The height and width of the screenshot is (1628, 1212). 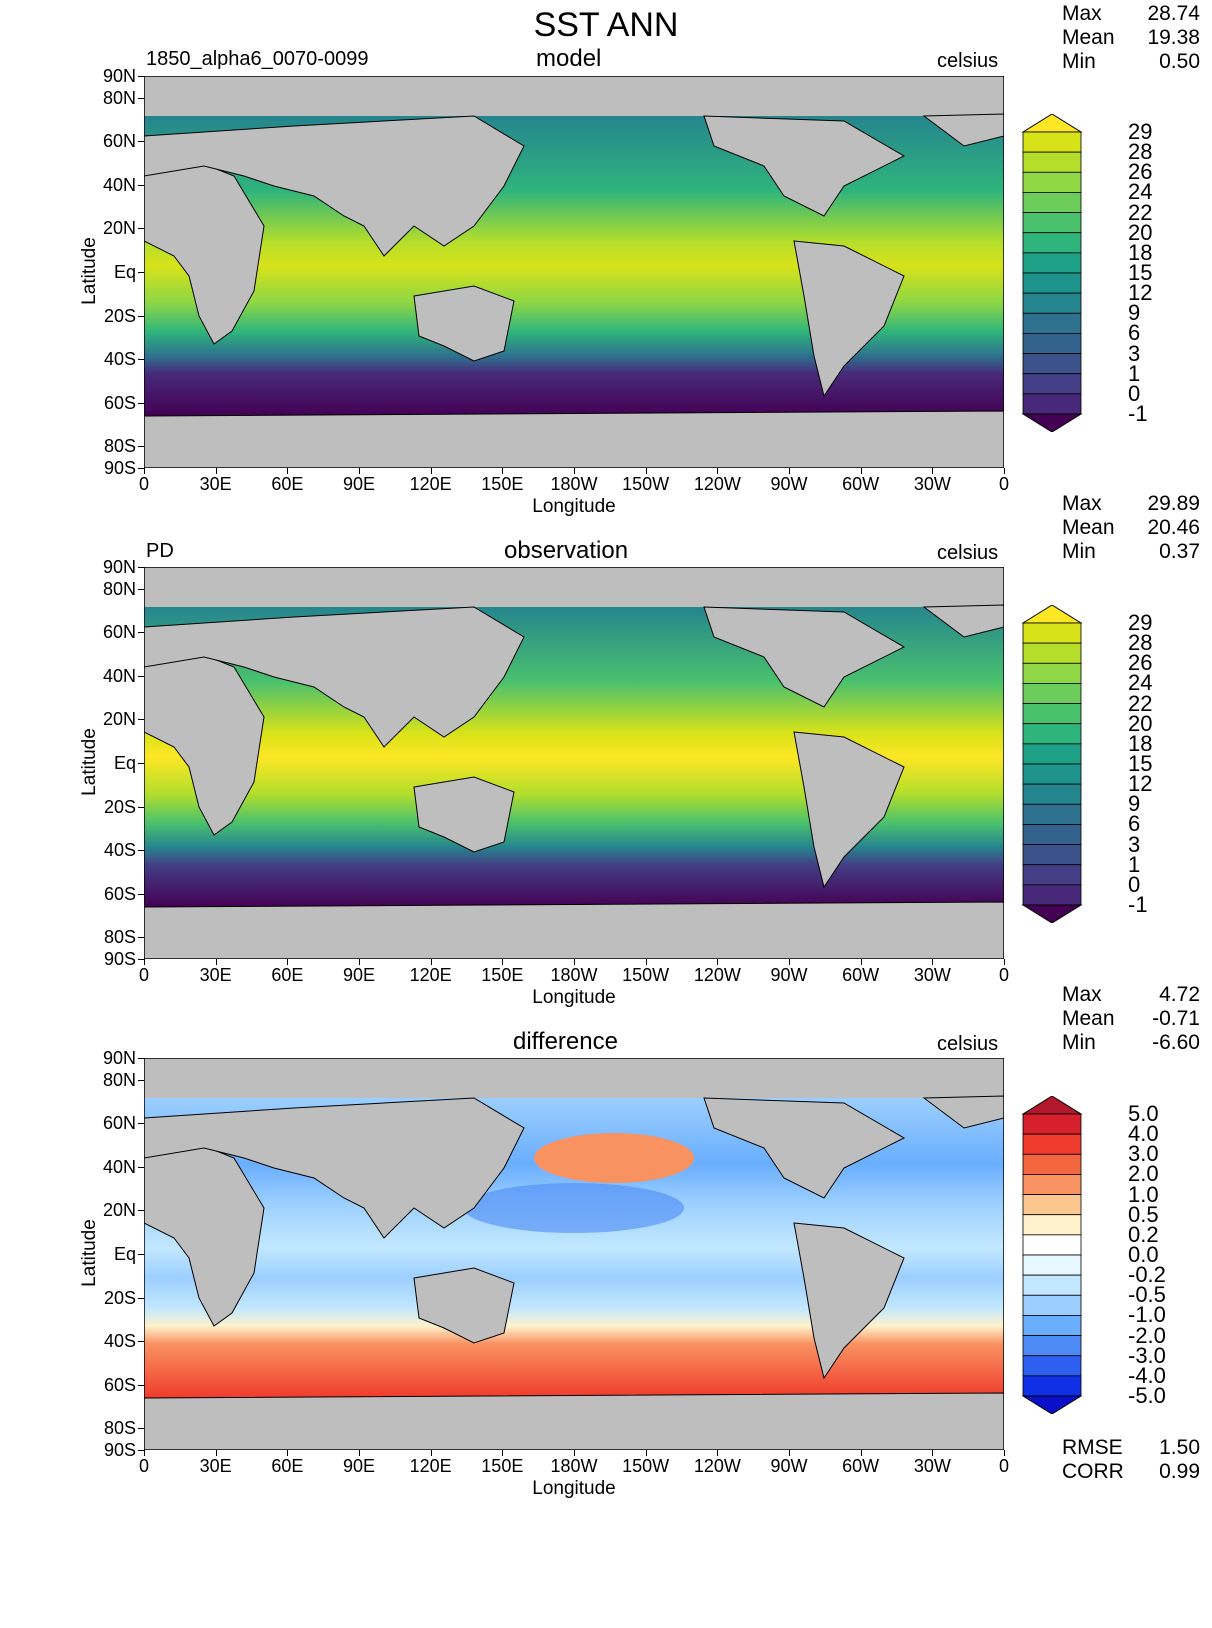 What do you see at coordinates (1134, 373) in the screenshot?
I see `colorbar-label: 1` at bounding box center [1134, 373].